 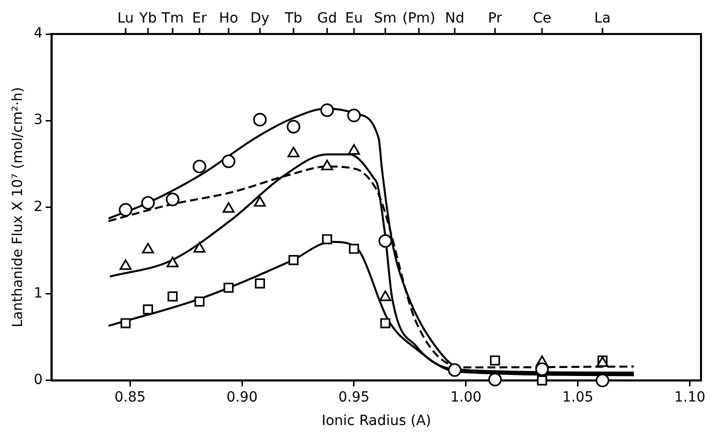 I want to click on annotation: Er, so click(x=200, y=18).